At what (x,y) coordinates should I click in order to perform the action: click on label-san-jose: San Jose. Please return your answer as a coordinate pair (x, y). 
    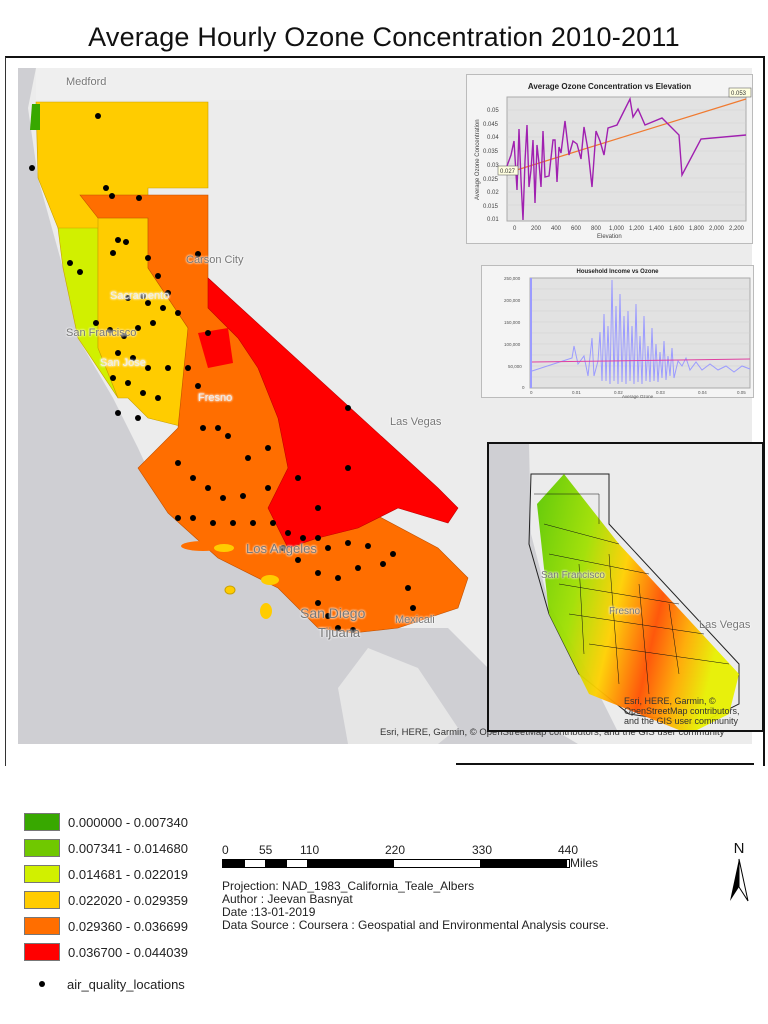
    Looking at the image, I should click on (123, 363).